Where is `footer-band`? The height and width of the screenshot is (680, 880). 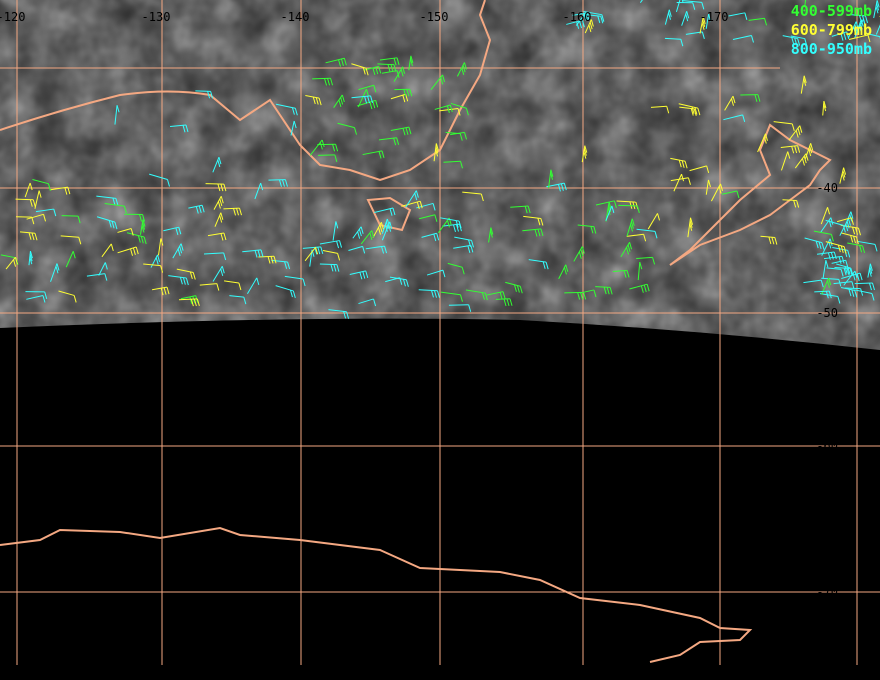
footer-band is located at coordinates (440, 672).